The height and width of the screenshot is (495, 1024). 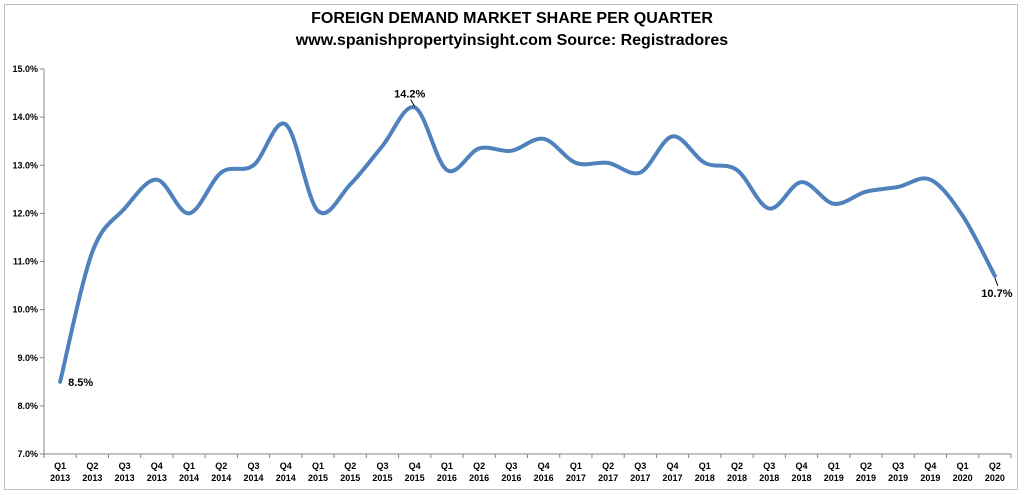 I want to click on data-label: 14.2%, so click(x=409, y=95).